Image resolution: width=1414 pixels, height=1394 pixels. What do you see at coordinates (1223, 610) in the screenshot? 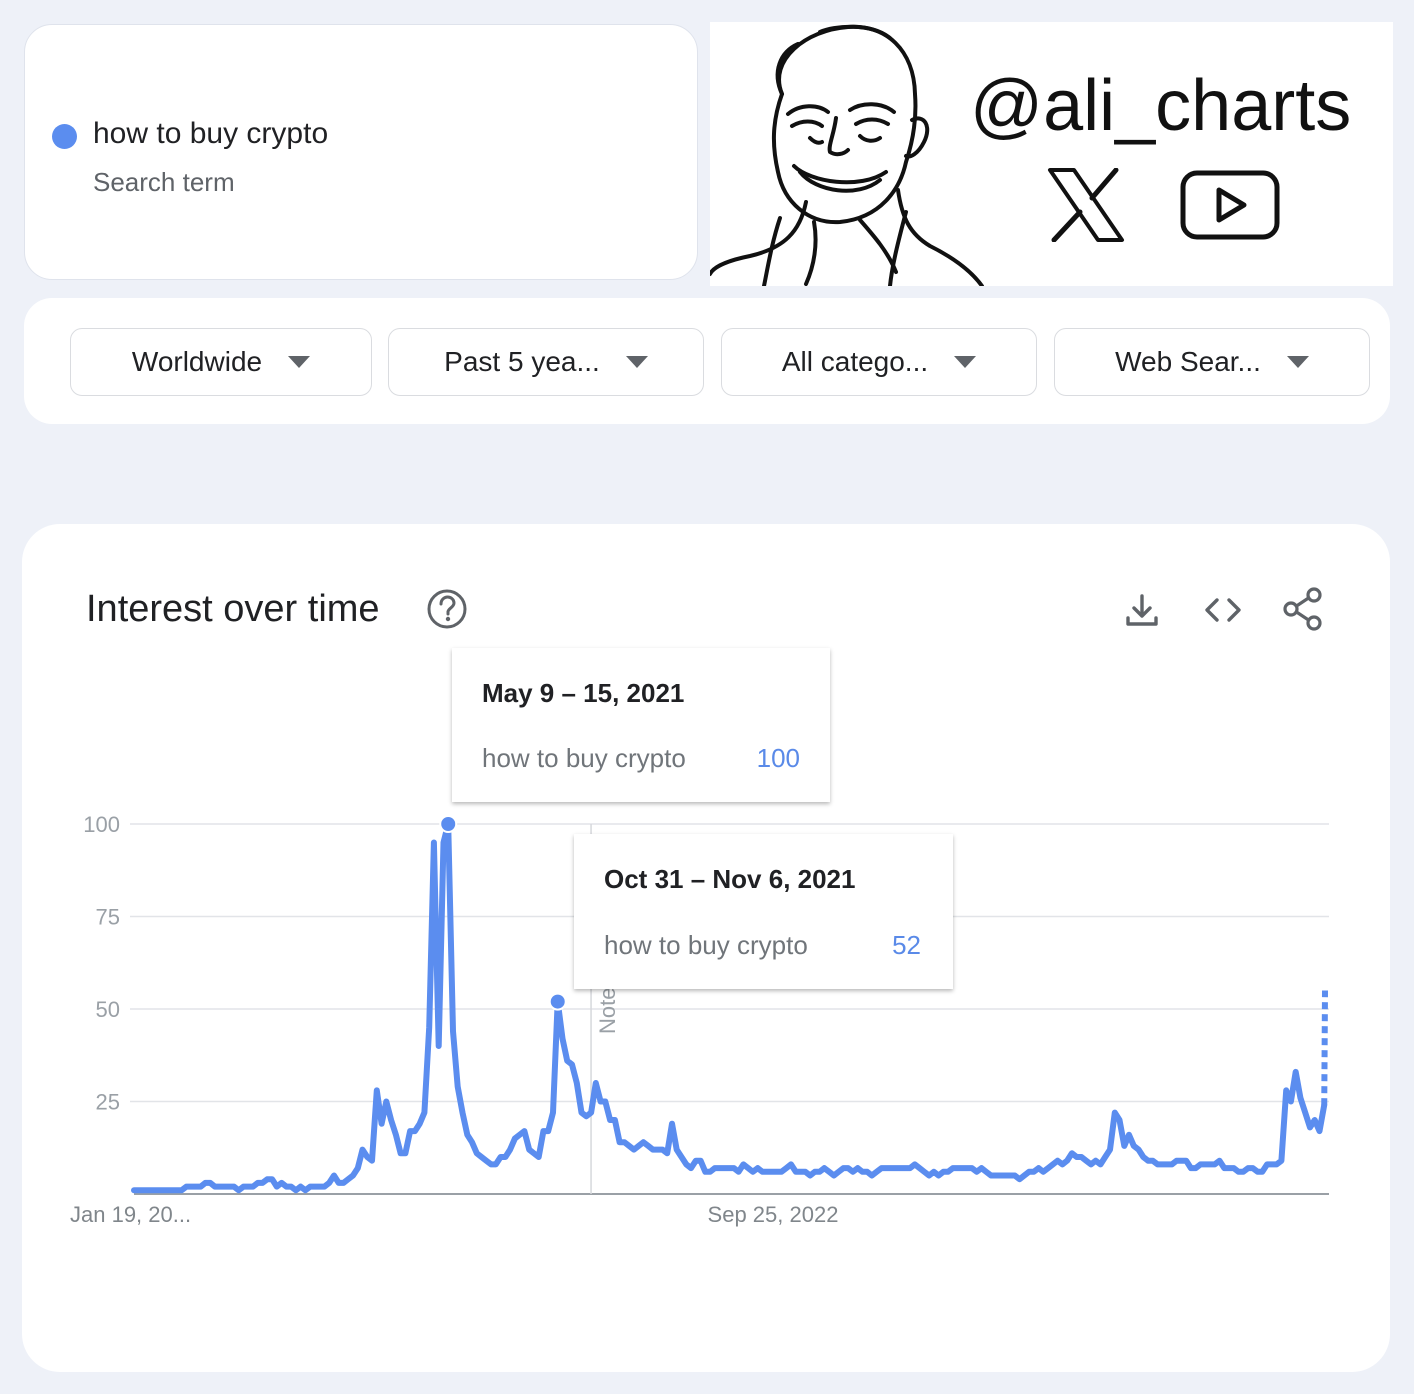
I see `embed-code-icon` at bounding box center [1223, 610].